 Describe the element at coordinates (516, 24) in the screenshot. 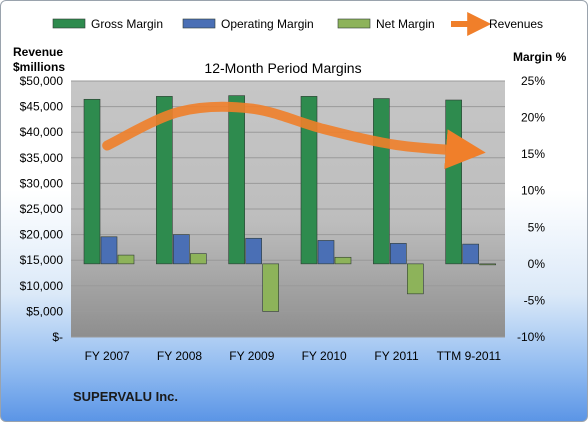

I see `legend-label: Revenues` at that location.